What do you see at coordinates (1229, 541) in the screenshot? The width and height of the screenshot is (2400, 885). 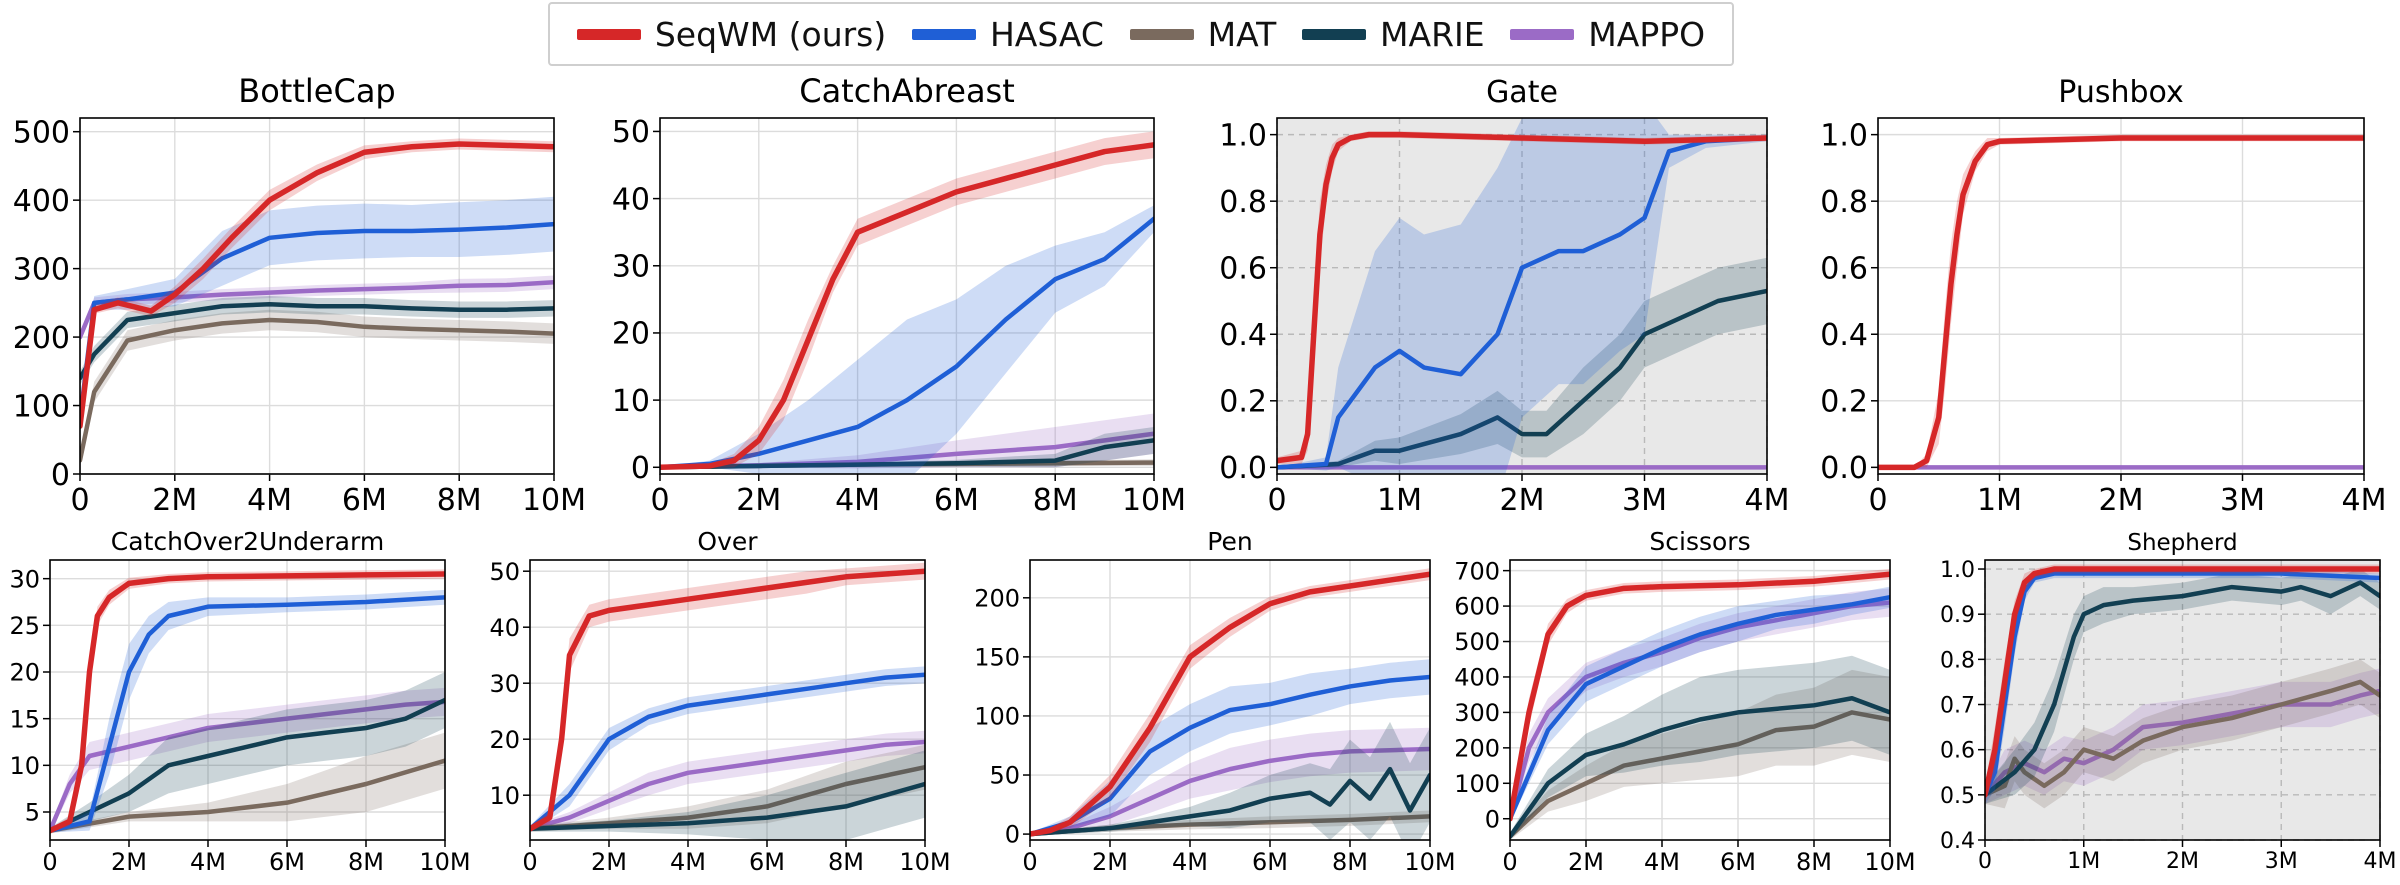 I see `chart-title: Pen` at bounding box center [1229, 541].